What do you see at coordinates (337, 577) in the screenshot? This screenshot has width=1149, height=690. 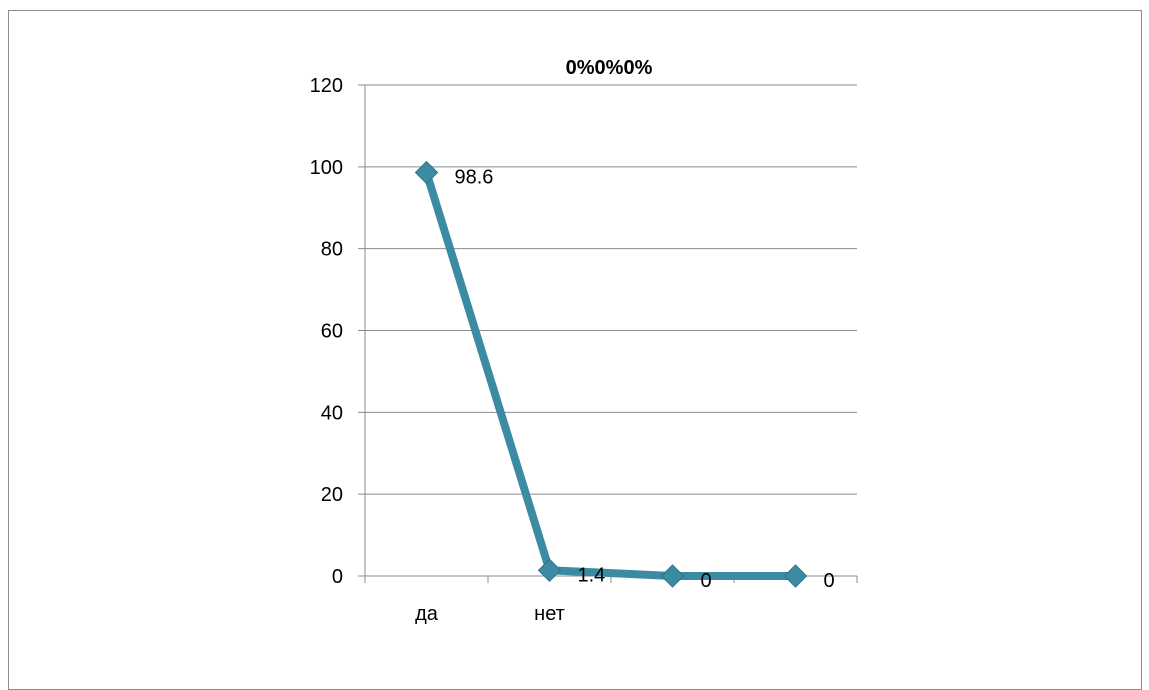 I see `y-tick-label: 0` at bounding box center [337, 577].